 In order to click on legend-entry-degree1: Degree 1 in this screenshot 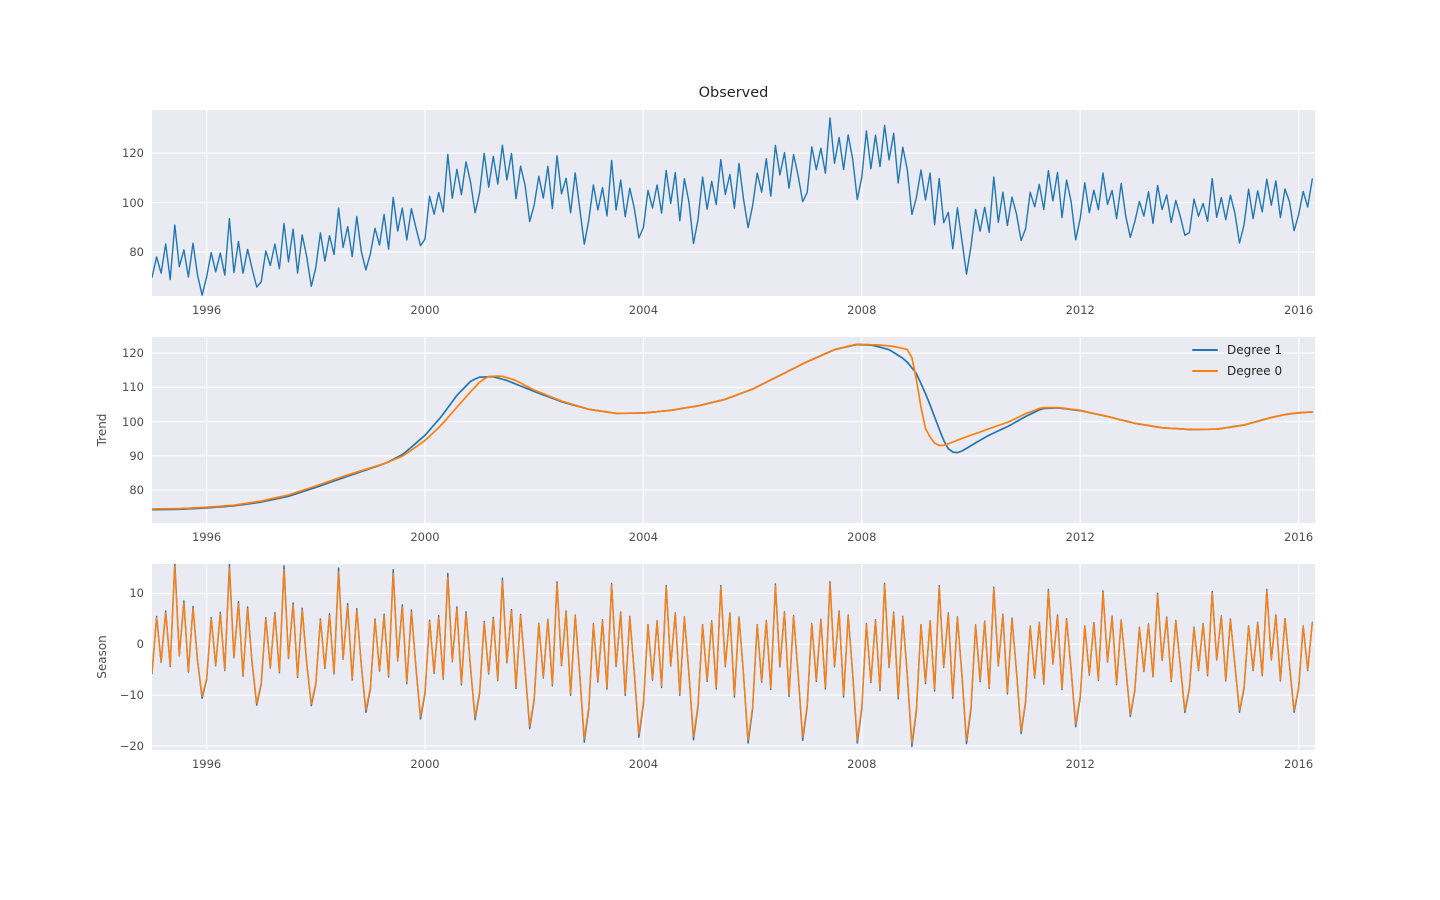, I will do `click(1237, 350)`.